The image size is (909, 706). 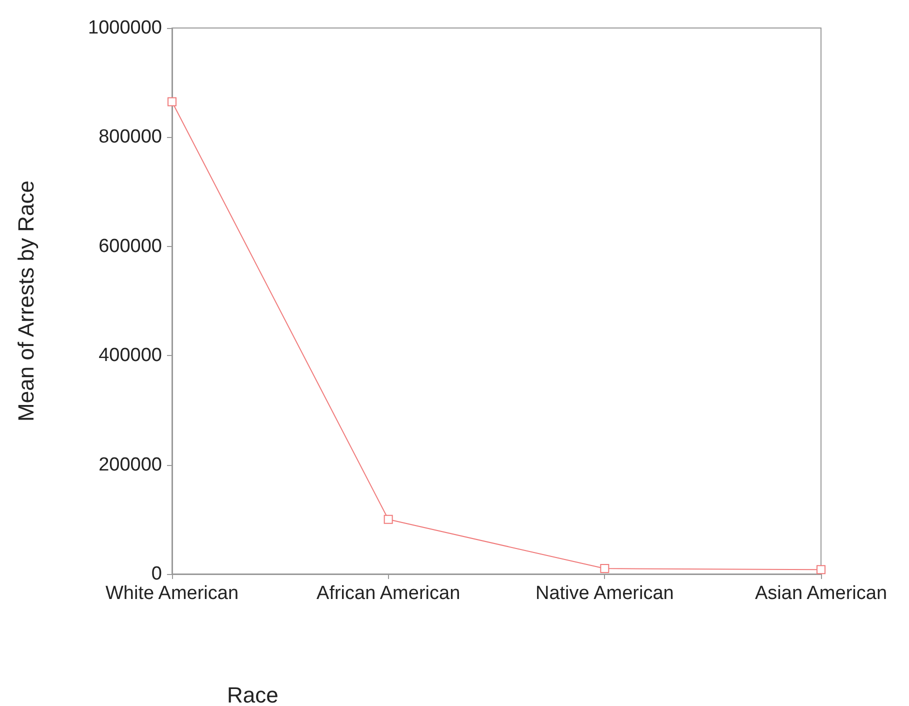 I want to click on y-tick-label: 400000, so click(x=130, y=355).